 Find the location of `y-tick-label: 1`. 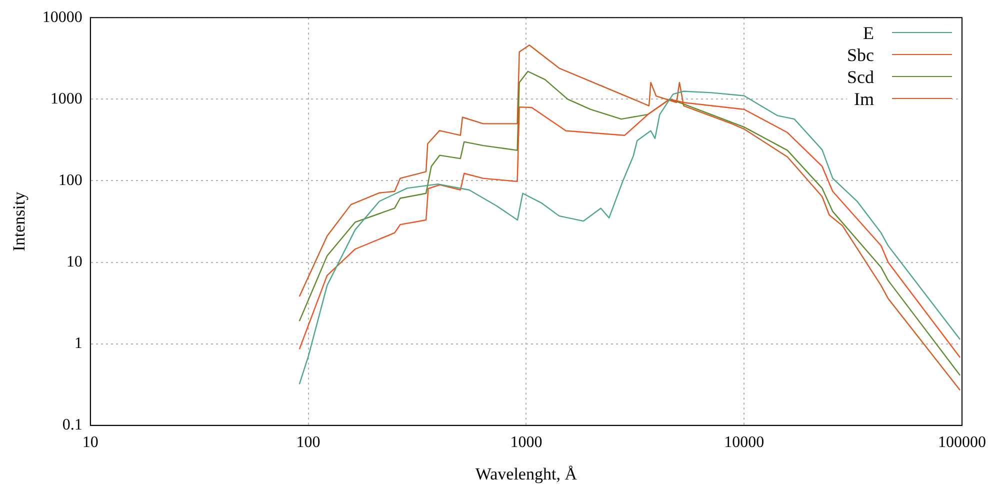

y-tick-label: 1 is located at coordinates (78, 343).